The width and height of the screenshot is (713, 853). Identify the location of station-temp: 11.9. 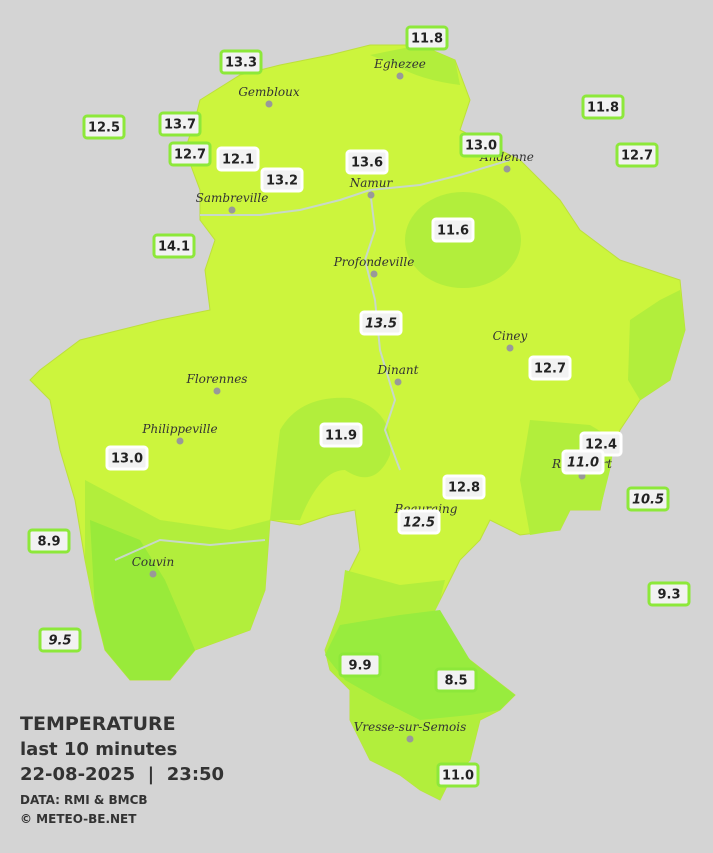
(341, 436).